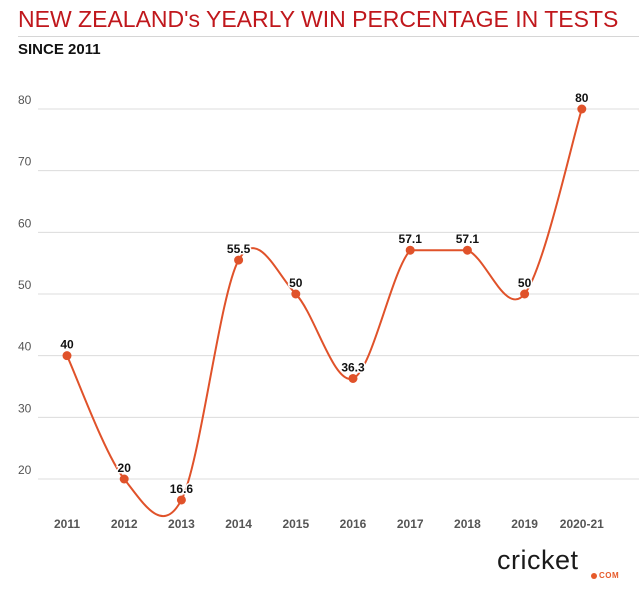 This screenshot has height=598, width=639. Describe the element at coordinates (25, 347) in the screenshot. I see `y-tick-label: 40` at that location.